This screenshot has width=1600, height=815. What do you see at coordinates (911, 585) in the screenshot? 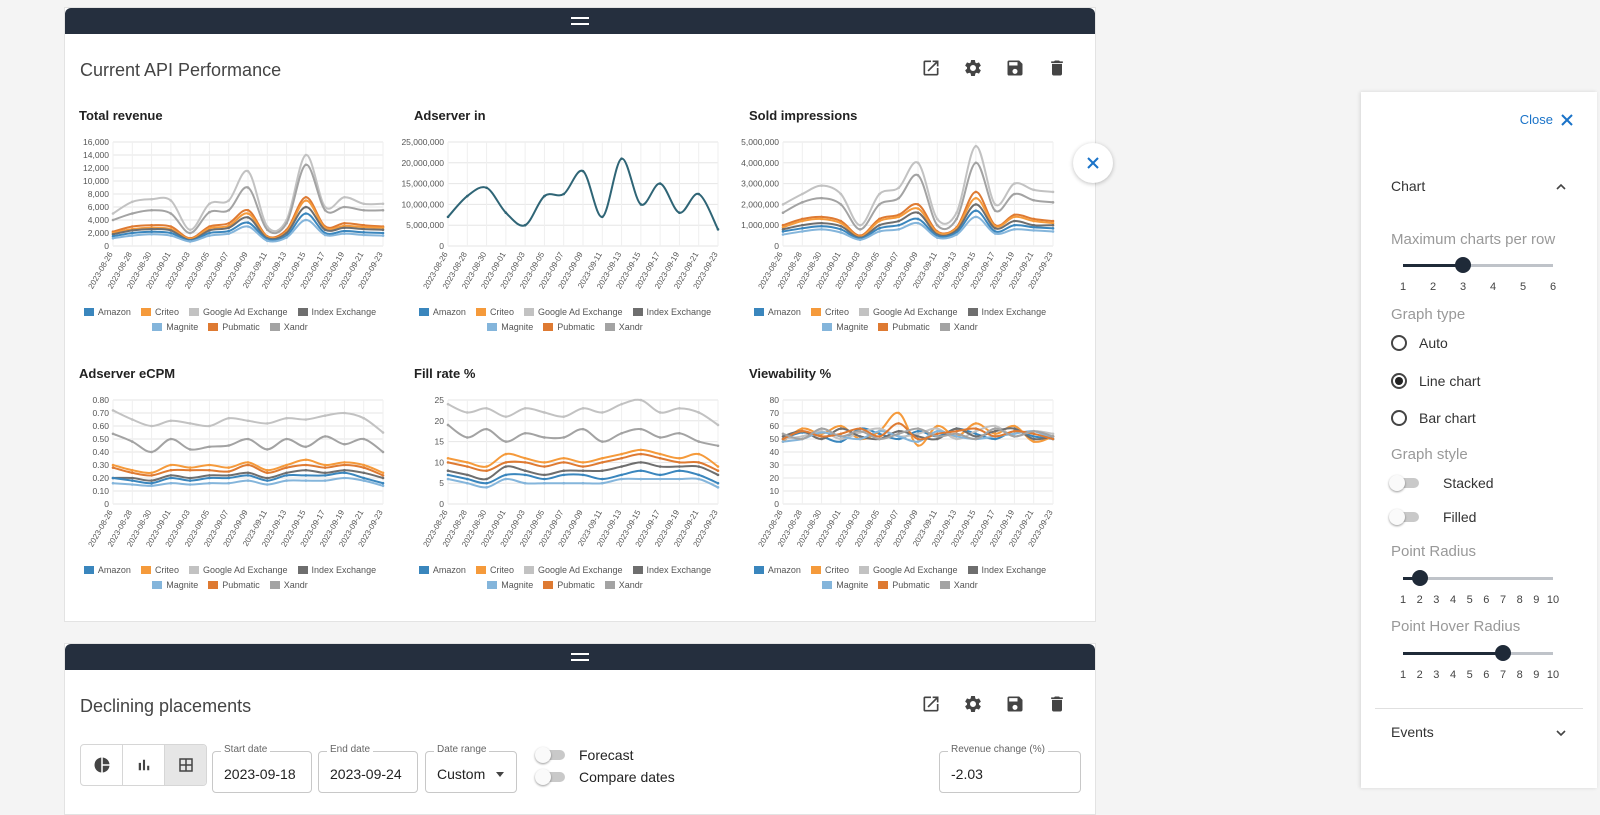
I see `legend-label: Pubmatic` at bounding box center [911, 585].